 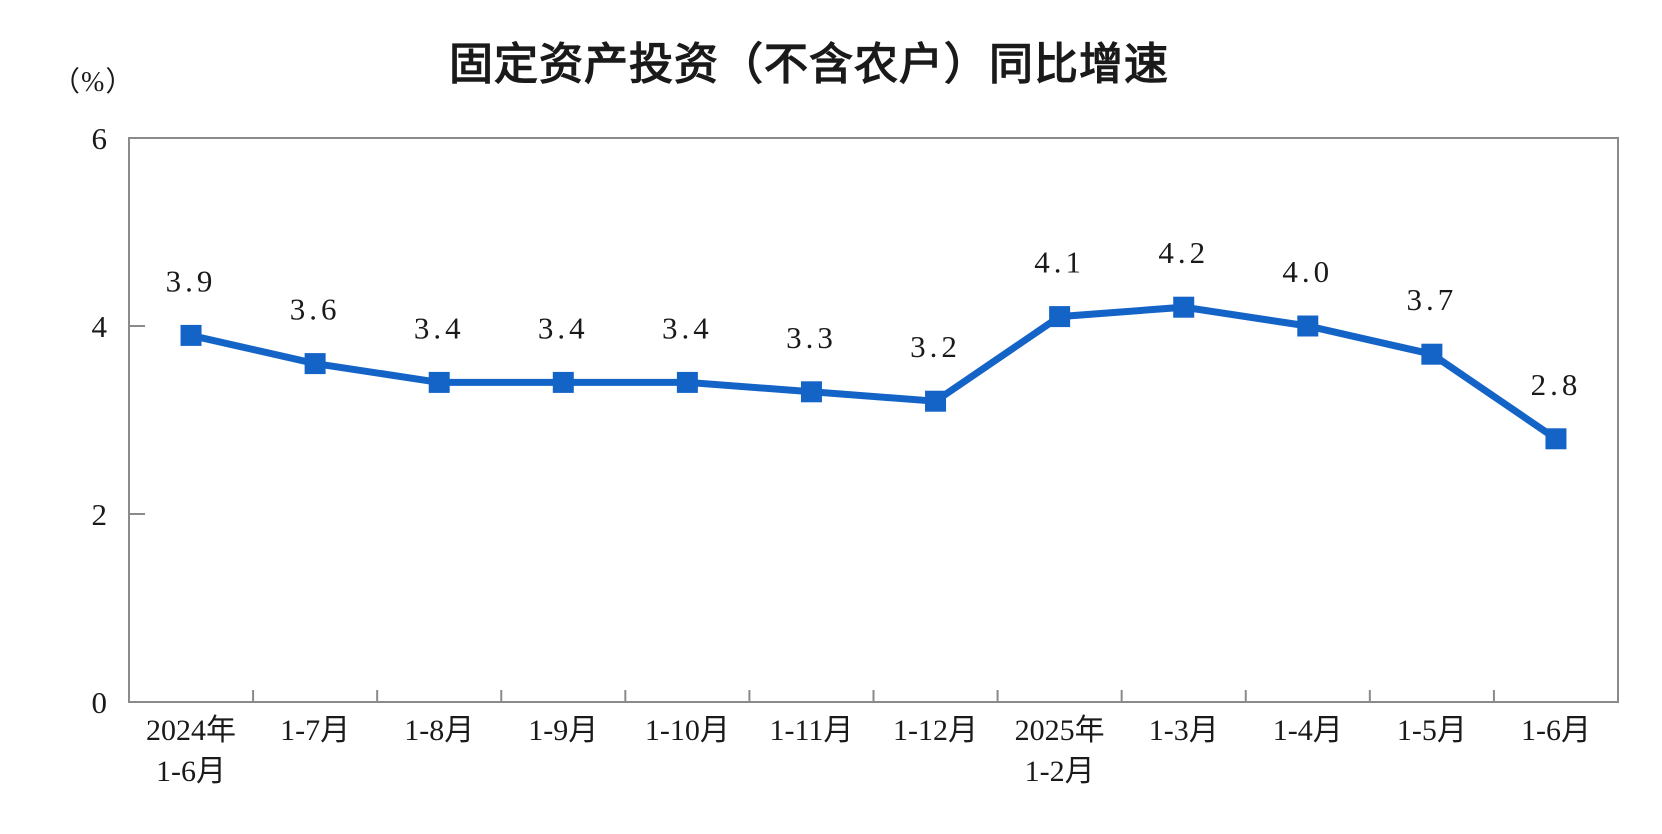 What do you see at coordinates (1307, 271) in the screenshot?
I see `data-point-label: 4.0` at bounding box center [1307, 271].